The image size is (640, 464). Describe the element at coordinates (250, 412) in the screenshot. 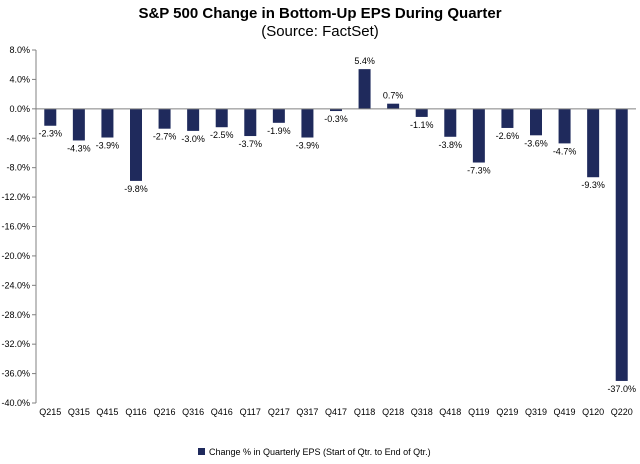

I see `x-tick-label: Q117` at that location.